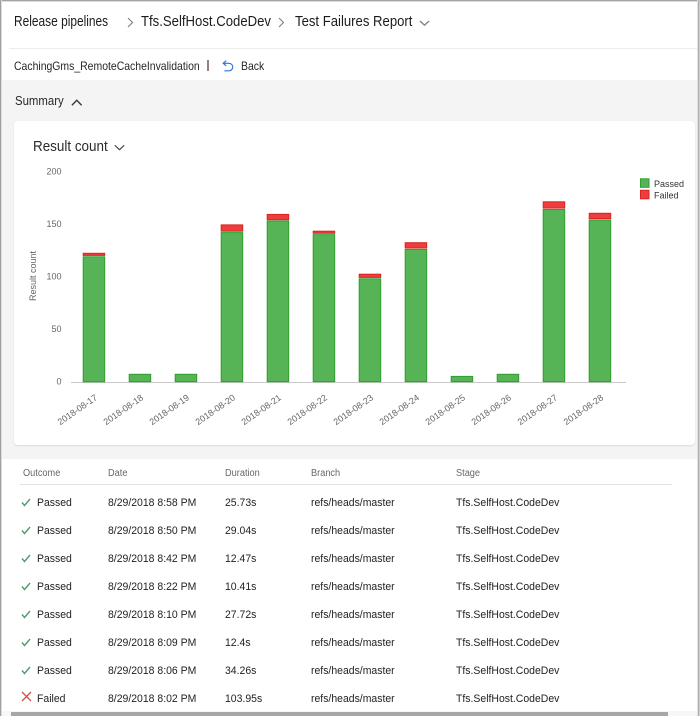 The width and height of the screenshot is (700, 716). I want to click on svg-text: 2018-08-20, so click(215, 409).